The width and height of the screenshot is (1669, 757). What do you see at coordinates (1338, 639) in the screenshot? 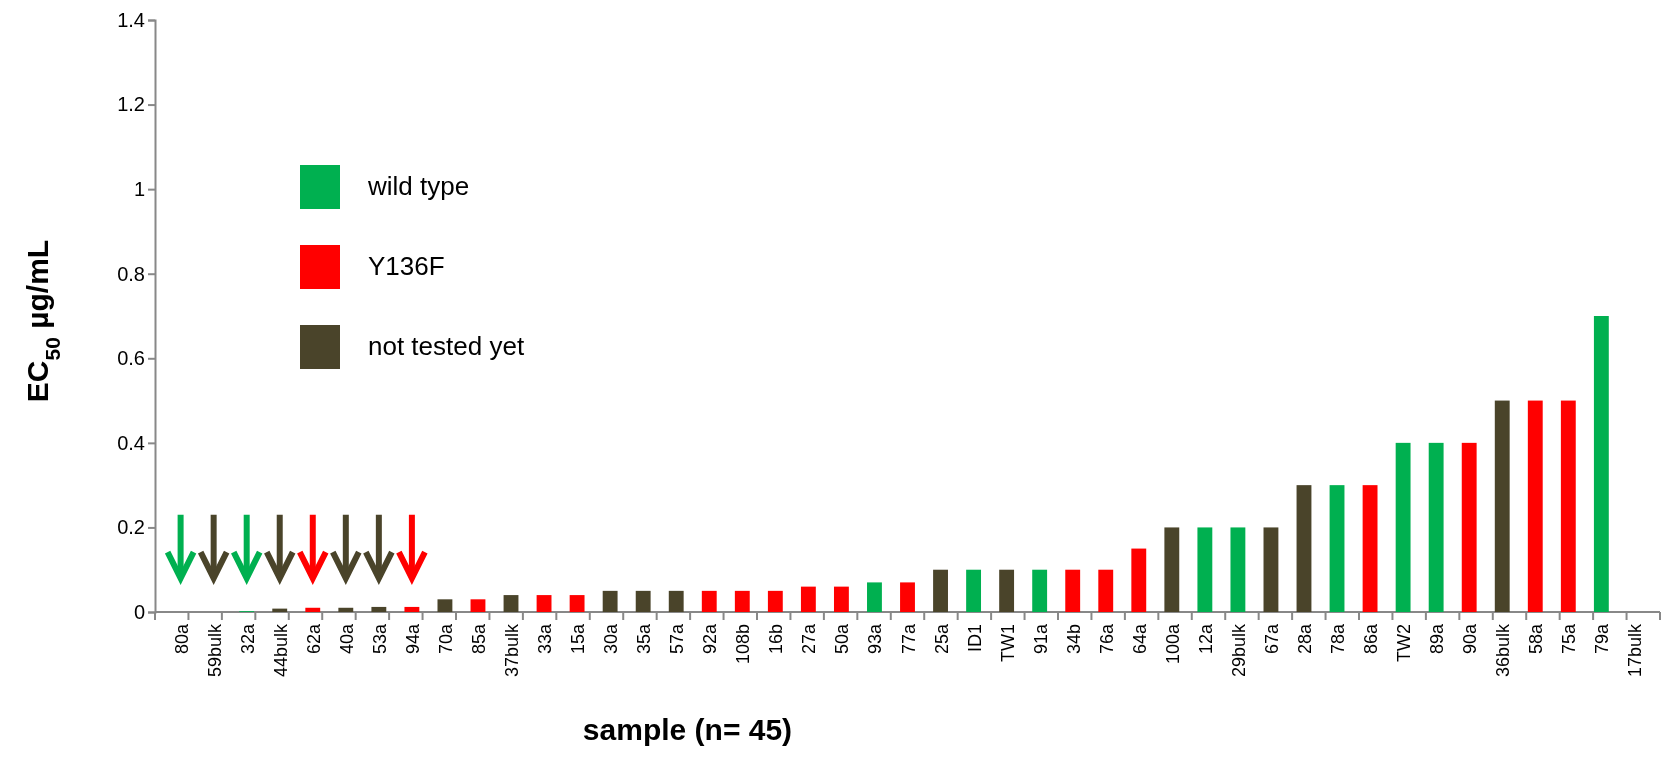
I see `x-tick-label: 78a` at bounding box center [1338, 639].